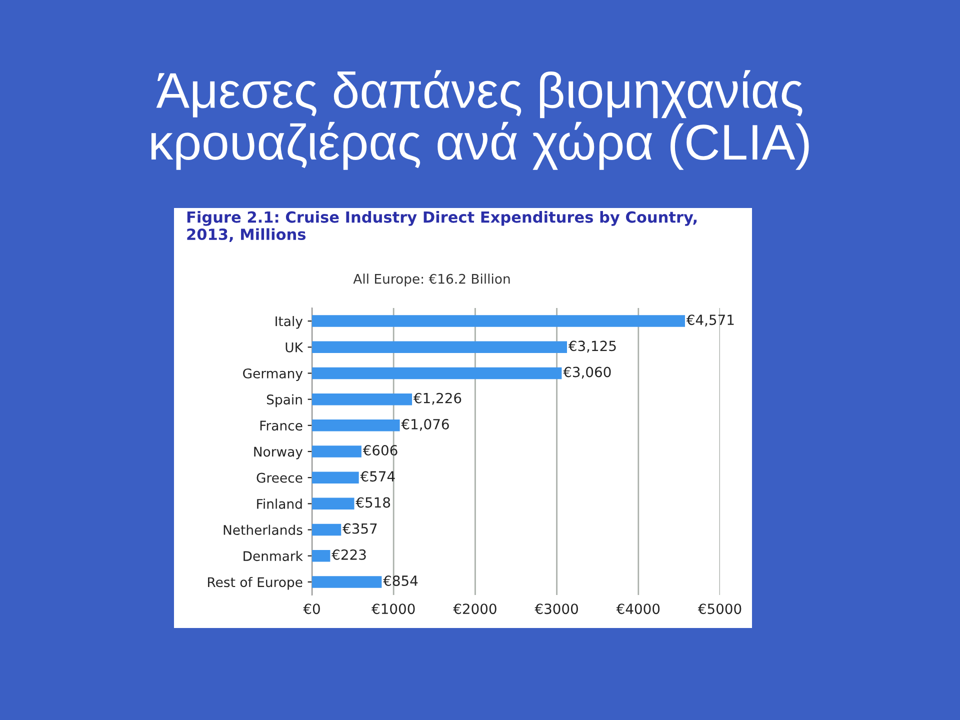 The height and width of the screenshot is (720, 960). Describe the element at coordinates (279, 503) in the screenshot. I see `y-tick-label: Finland` at that location.